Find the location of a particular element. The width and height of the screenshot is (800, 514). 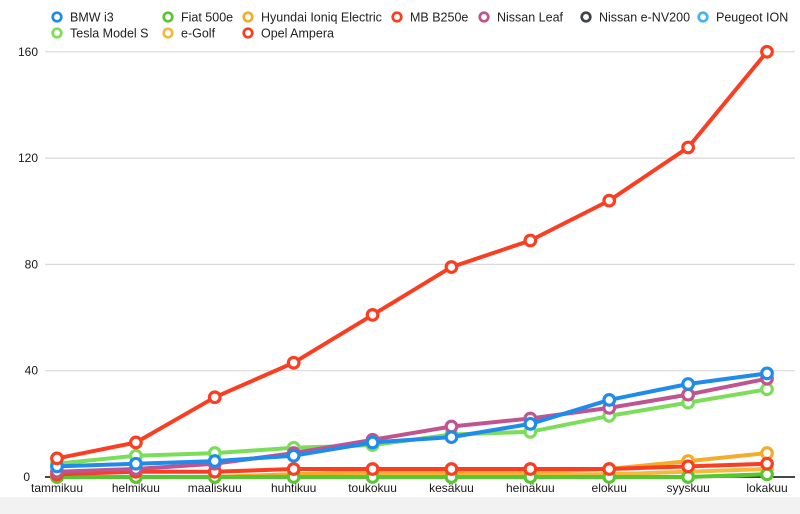

y-axis-tick-label: 40 is located at coordinates (32, 371).